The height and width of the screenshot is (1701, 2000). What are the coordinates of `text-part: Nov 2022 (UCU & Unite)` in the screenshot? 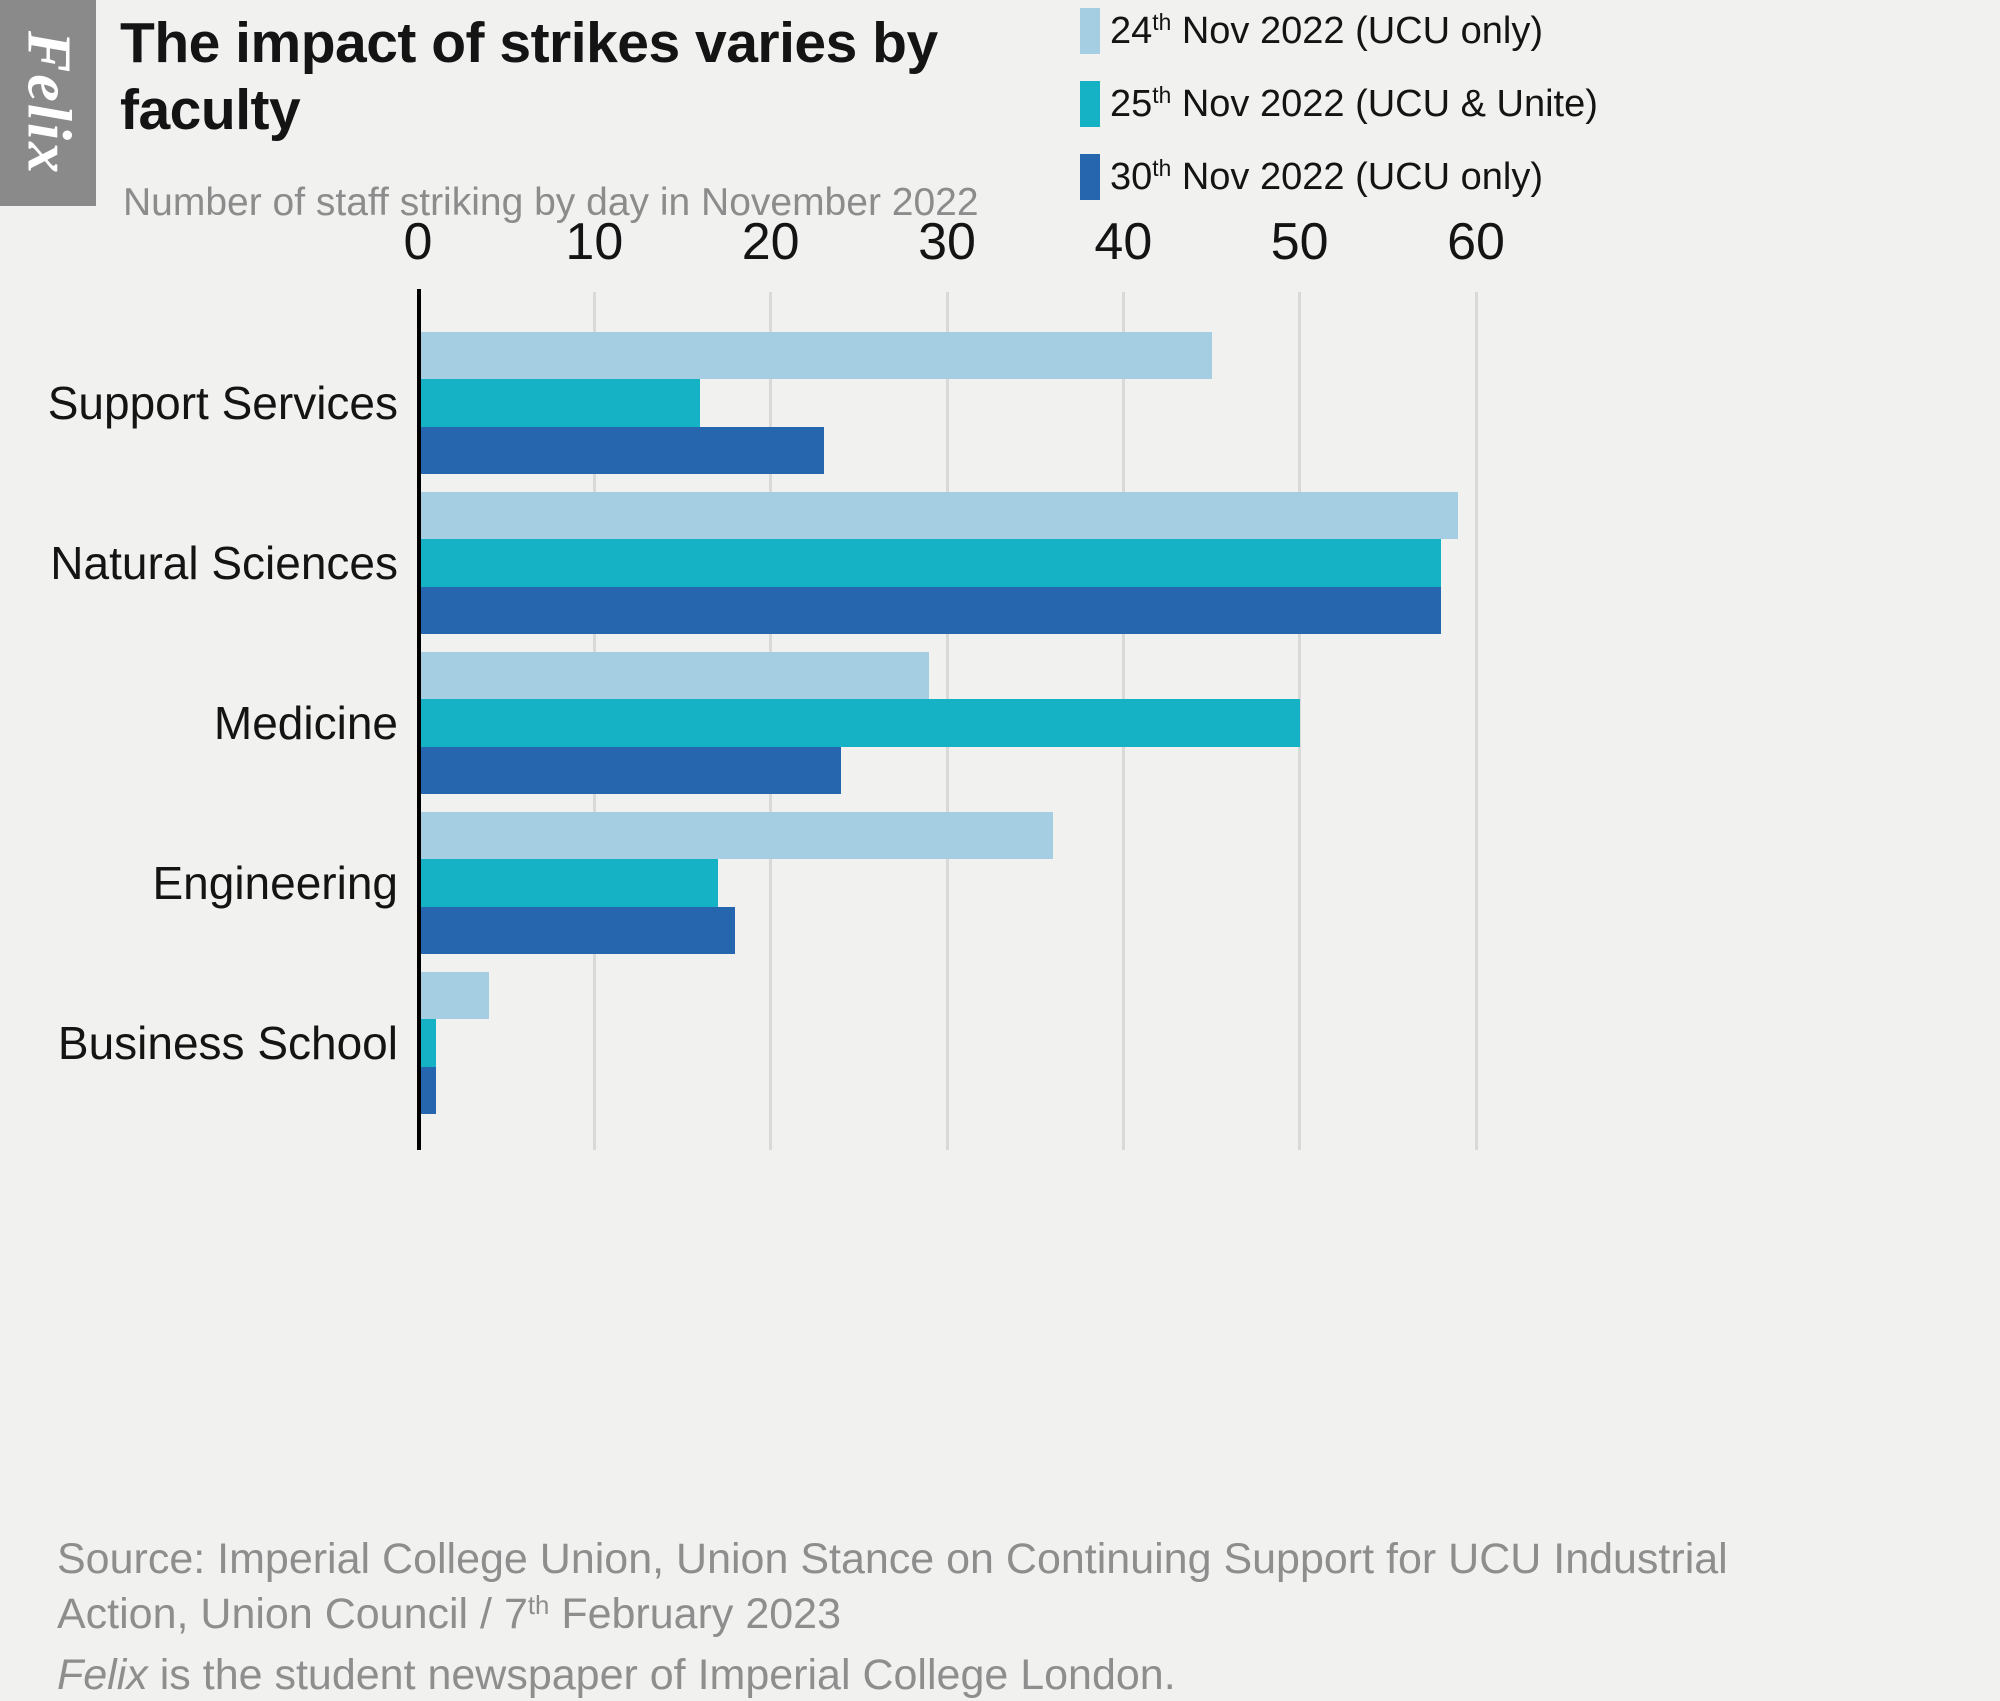 It's located at (1384, 103).